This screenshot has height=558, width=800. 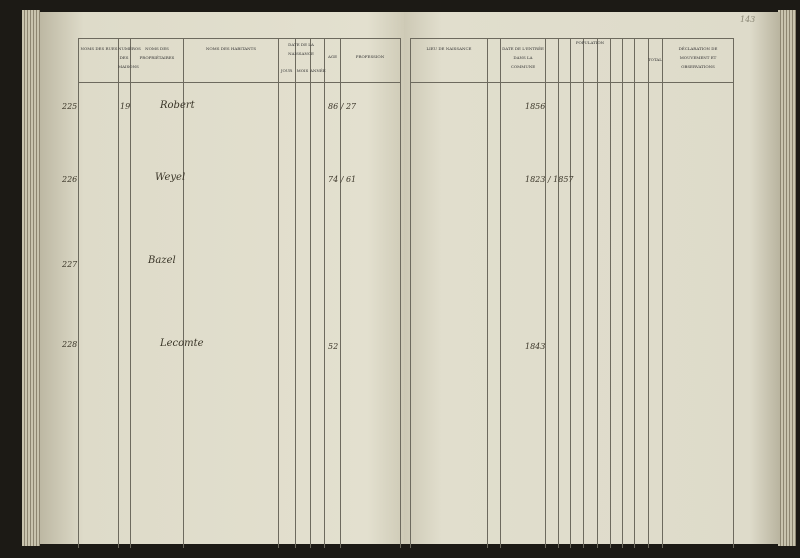 I want to click on entry-name: Robert, so click(x=177, y=105).